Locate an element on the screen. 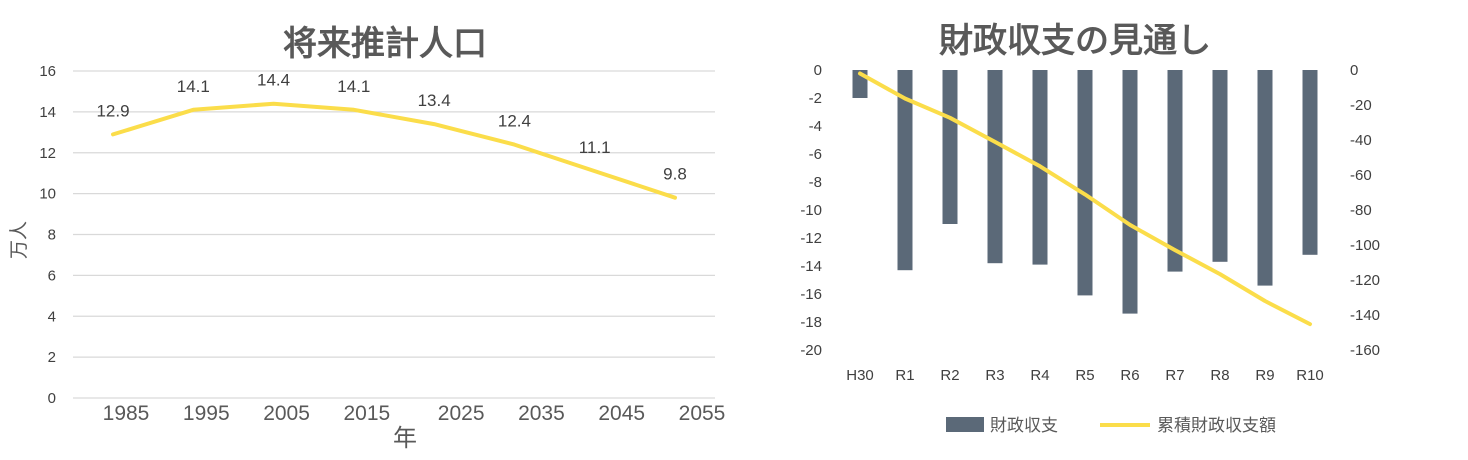 This screenshot has width=1468, height=460. population-y-tick: 6 is located at coordinates (52, 275).